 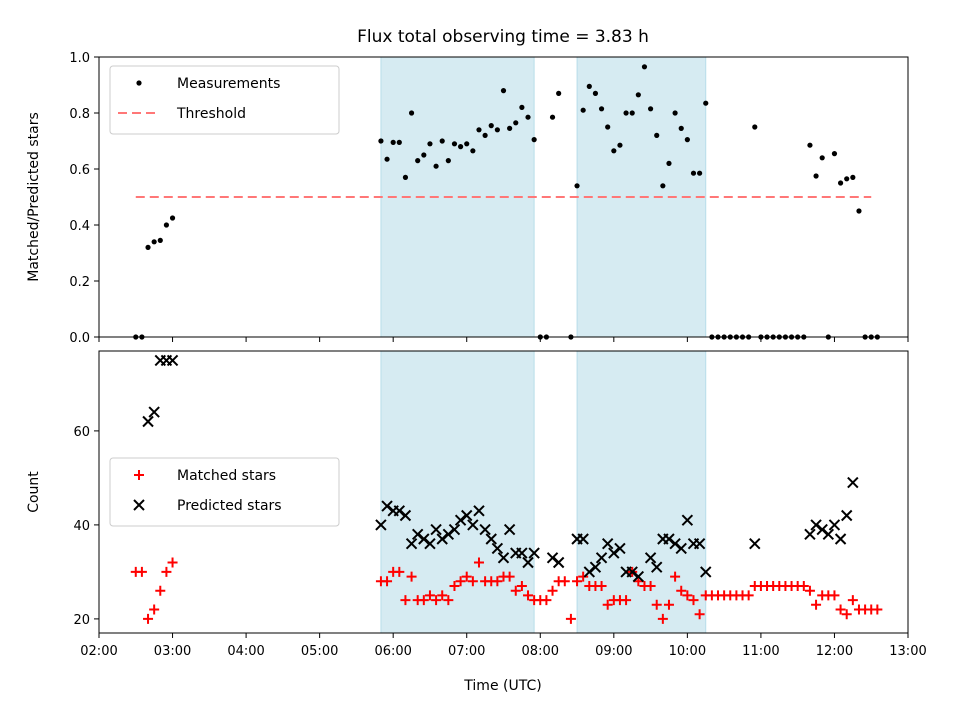 What do you see at coordinates (760, 651) in the screenshot?
I see `x-tick-label: 11:00` at bounding box center [760, 651].